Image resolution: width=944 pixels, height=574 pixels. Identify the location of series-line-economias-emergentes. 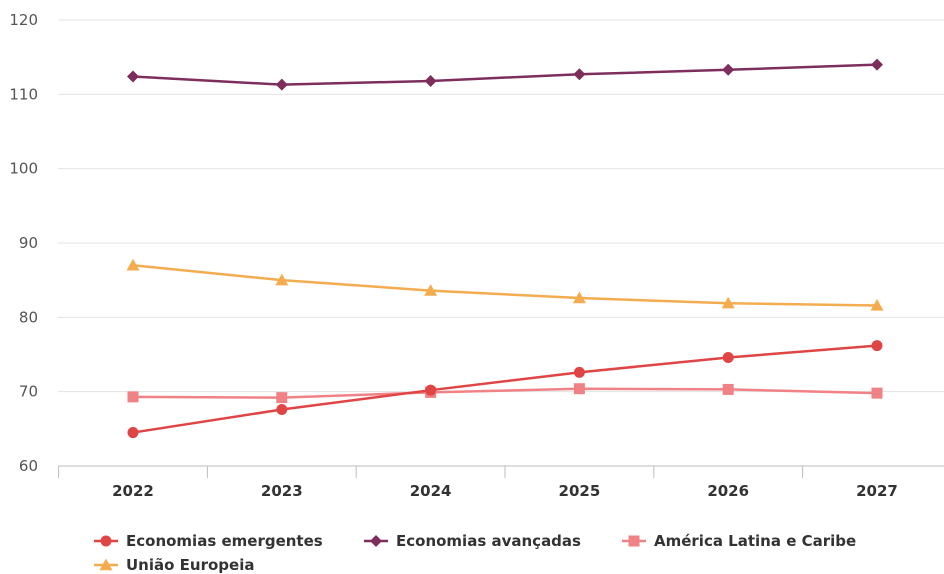
(505, 389).